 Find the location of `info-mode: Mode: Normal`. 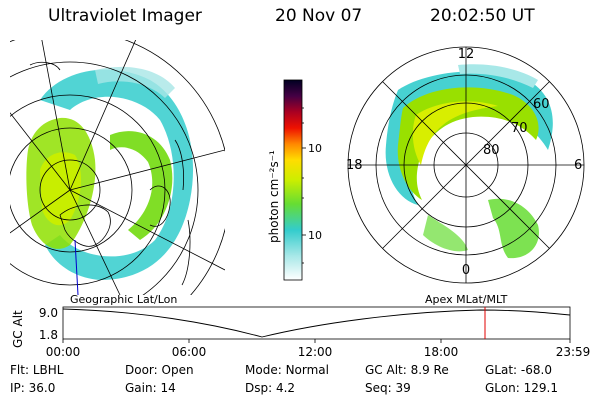

info-mode: Mode: Normal is located at coordinates (287, 370).